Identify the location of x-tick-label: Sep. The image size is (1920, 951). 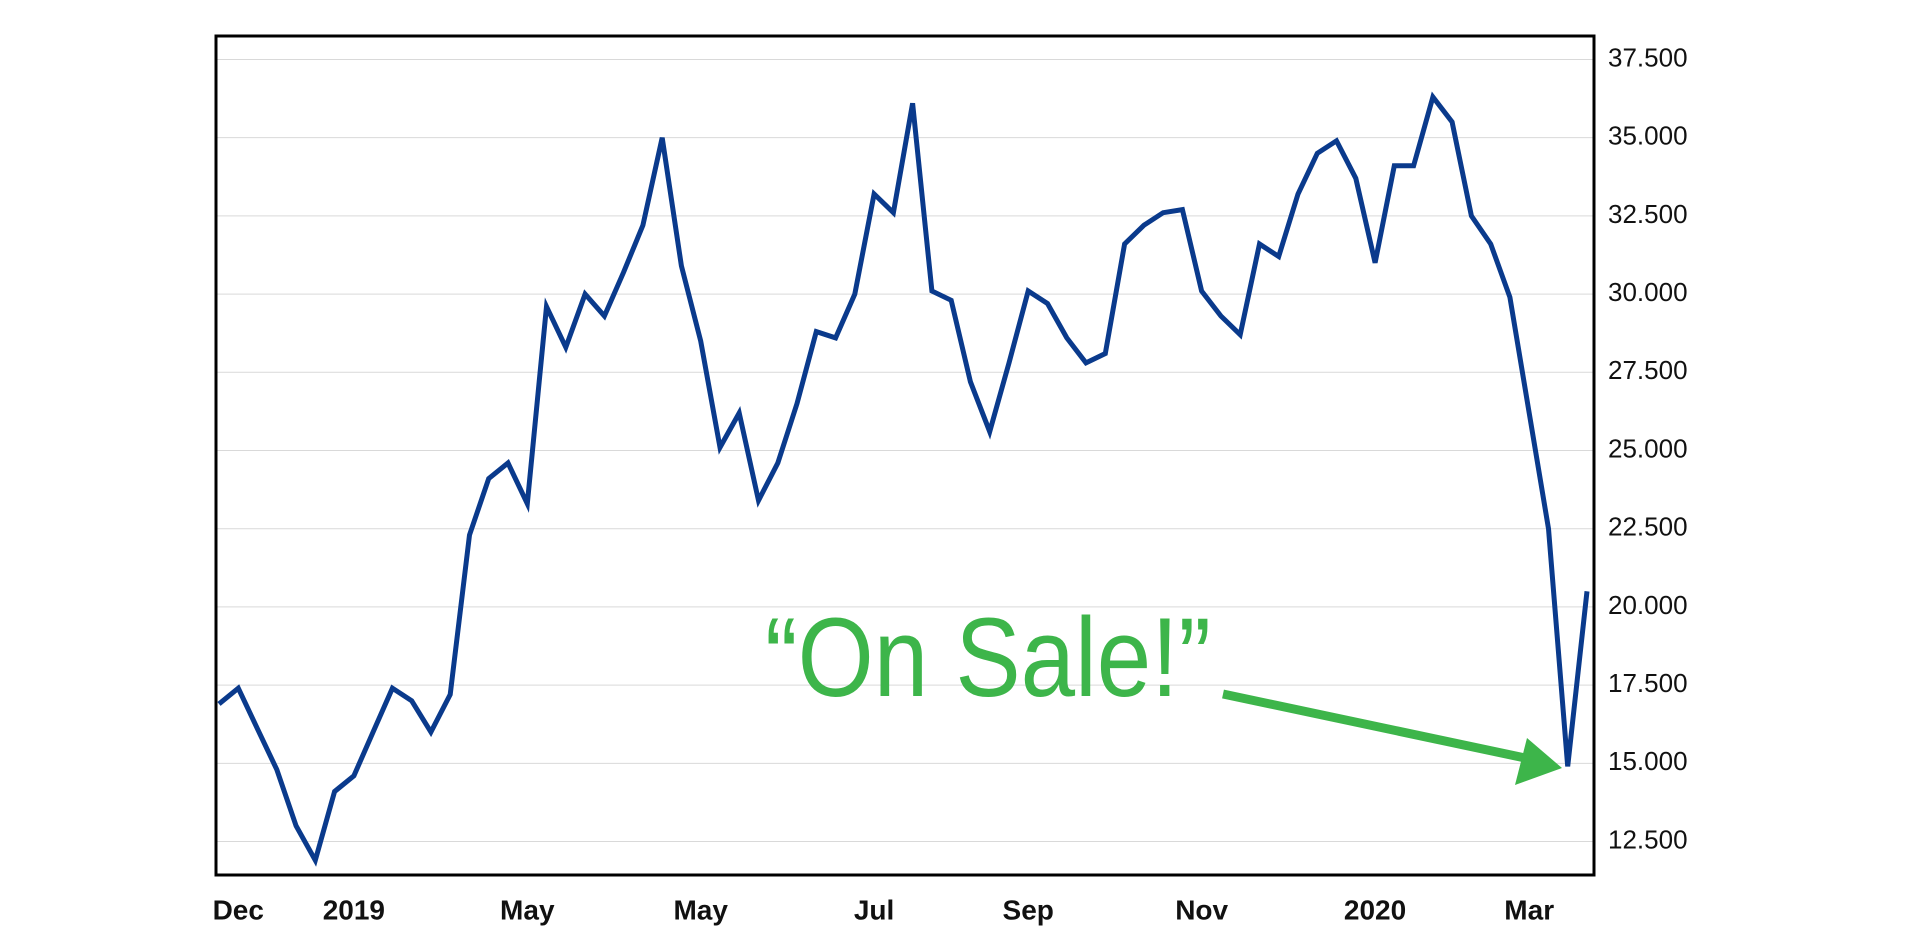
(1028, 909).